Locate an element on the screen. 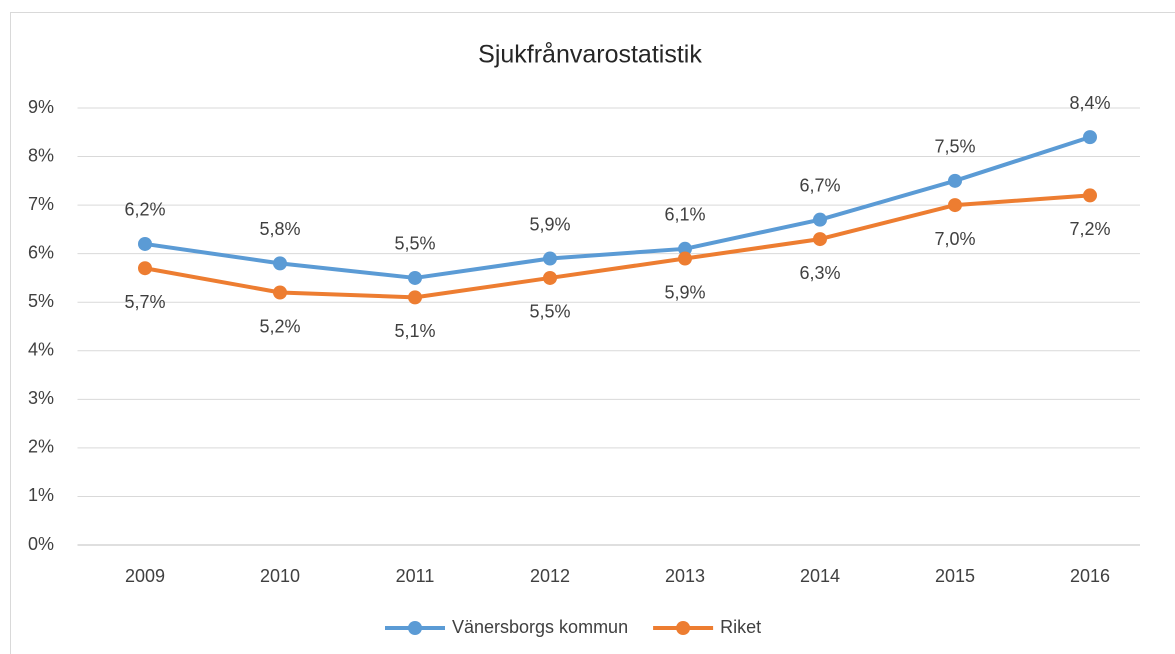 The image size is (1175, 654). data-label: 5,2% is located at coordinates (279, 326).